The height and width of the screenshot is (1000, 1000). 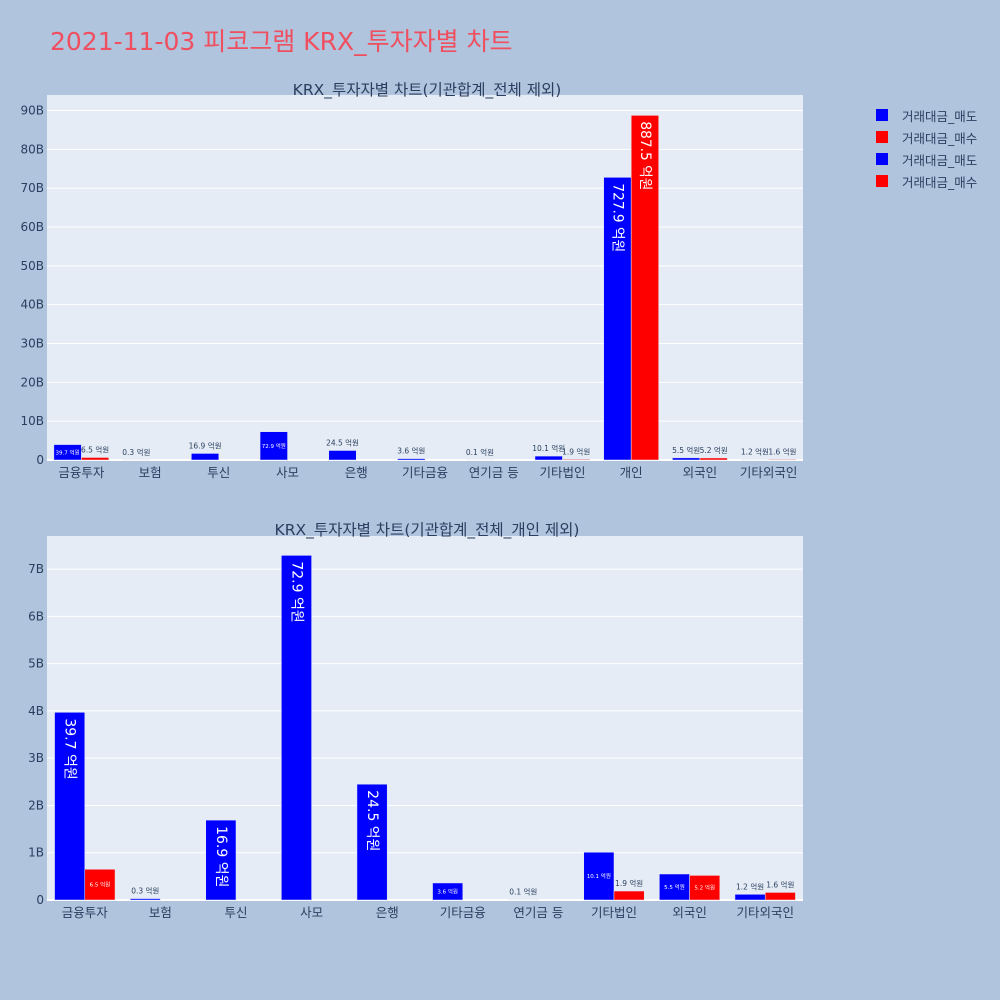 What do you see at coordinates (629, 883) in the screenshot?
I see `bar-value-label: 1.9 억원` at bounding box center [629, 883].